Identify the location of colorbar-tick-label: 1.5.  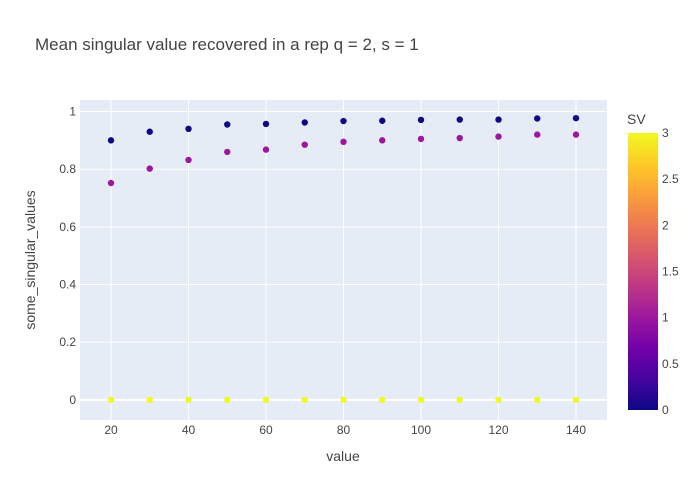
(670, 272).